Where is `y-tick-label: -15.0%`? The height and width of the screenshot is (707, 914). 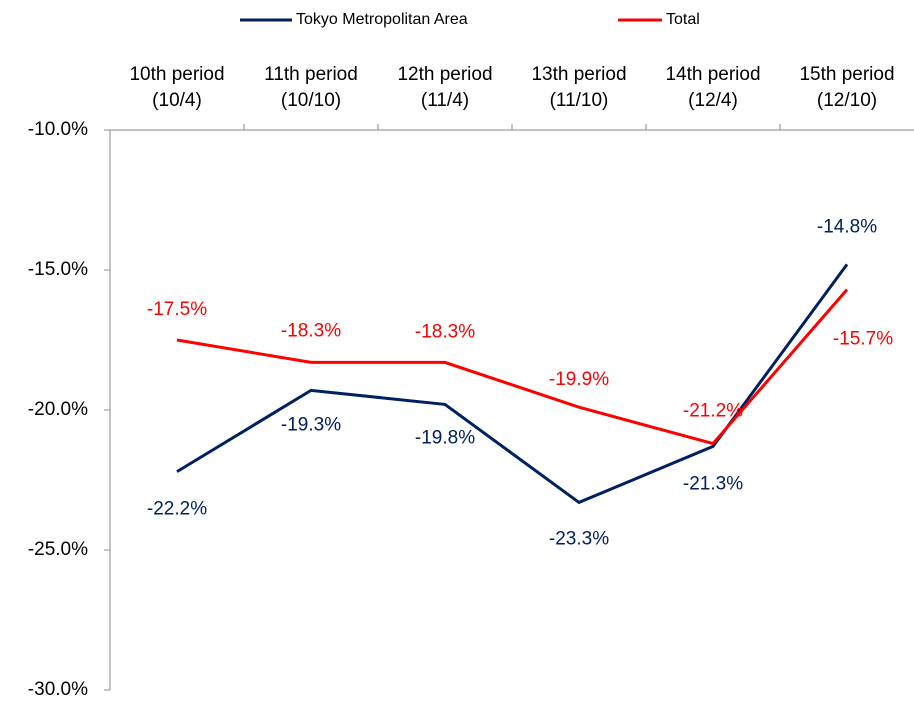 y-tick-label: -15.0% is located at coordinates (58, 269).